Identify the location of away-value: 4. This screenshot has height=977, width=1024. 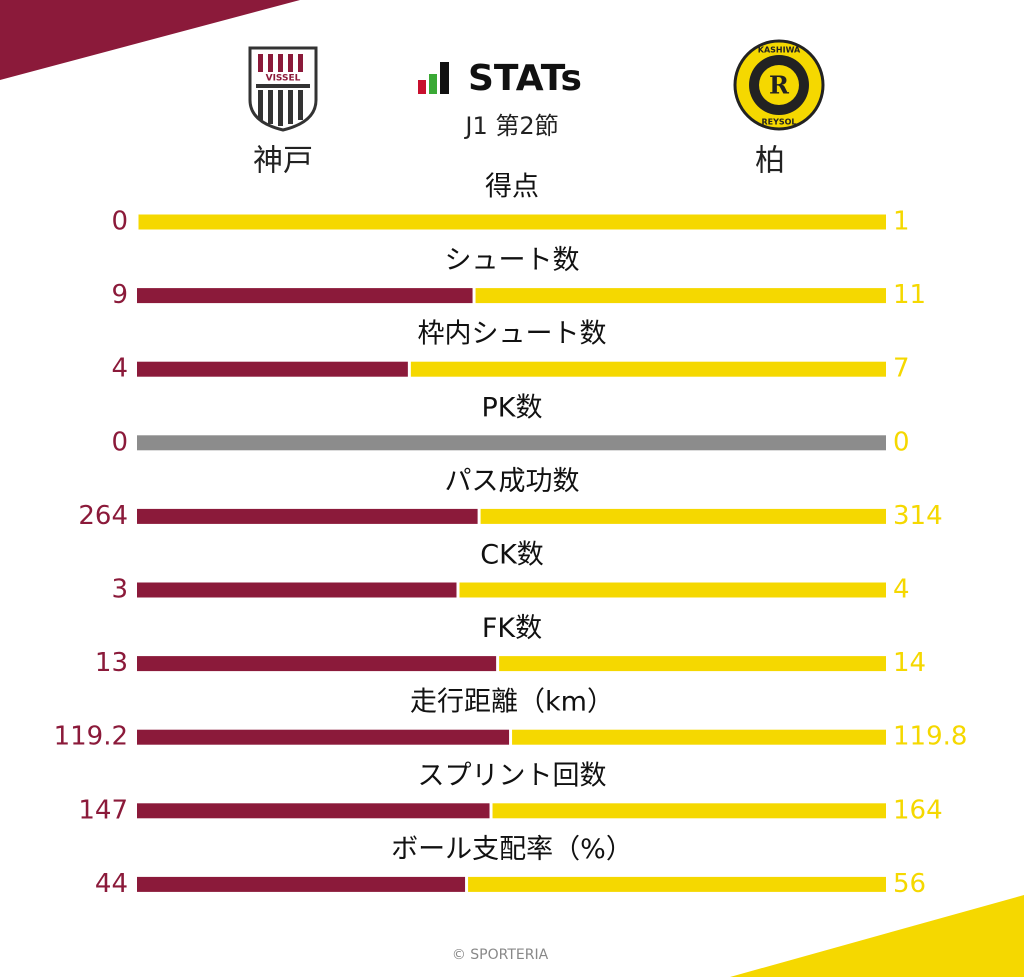
(901, 590).